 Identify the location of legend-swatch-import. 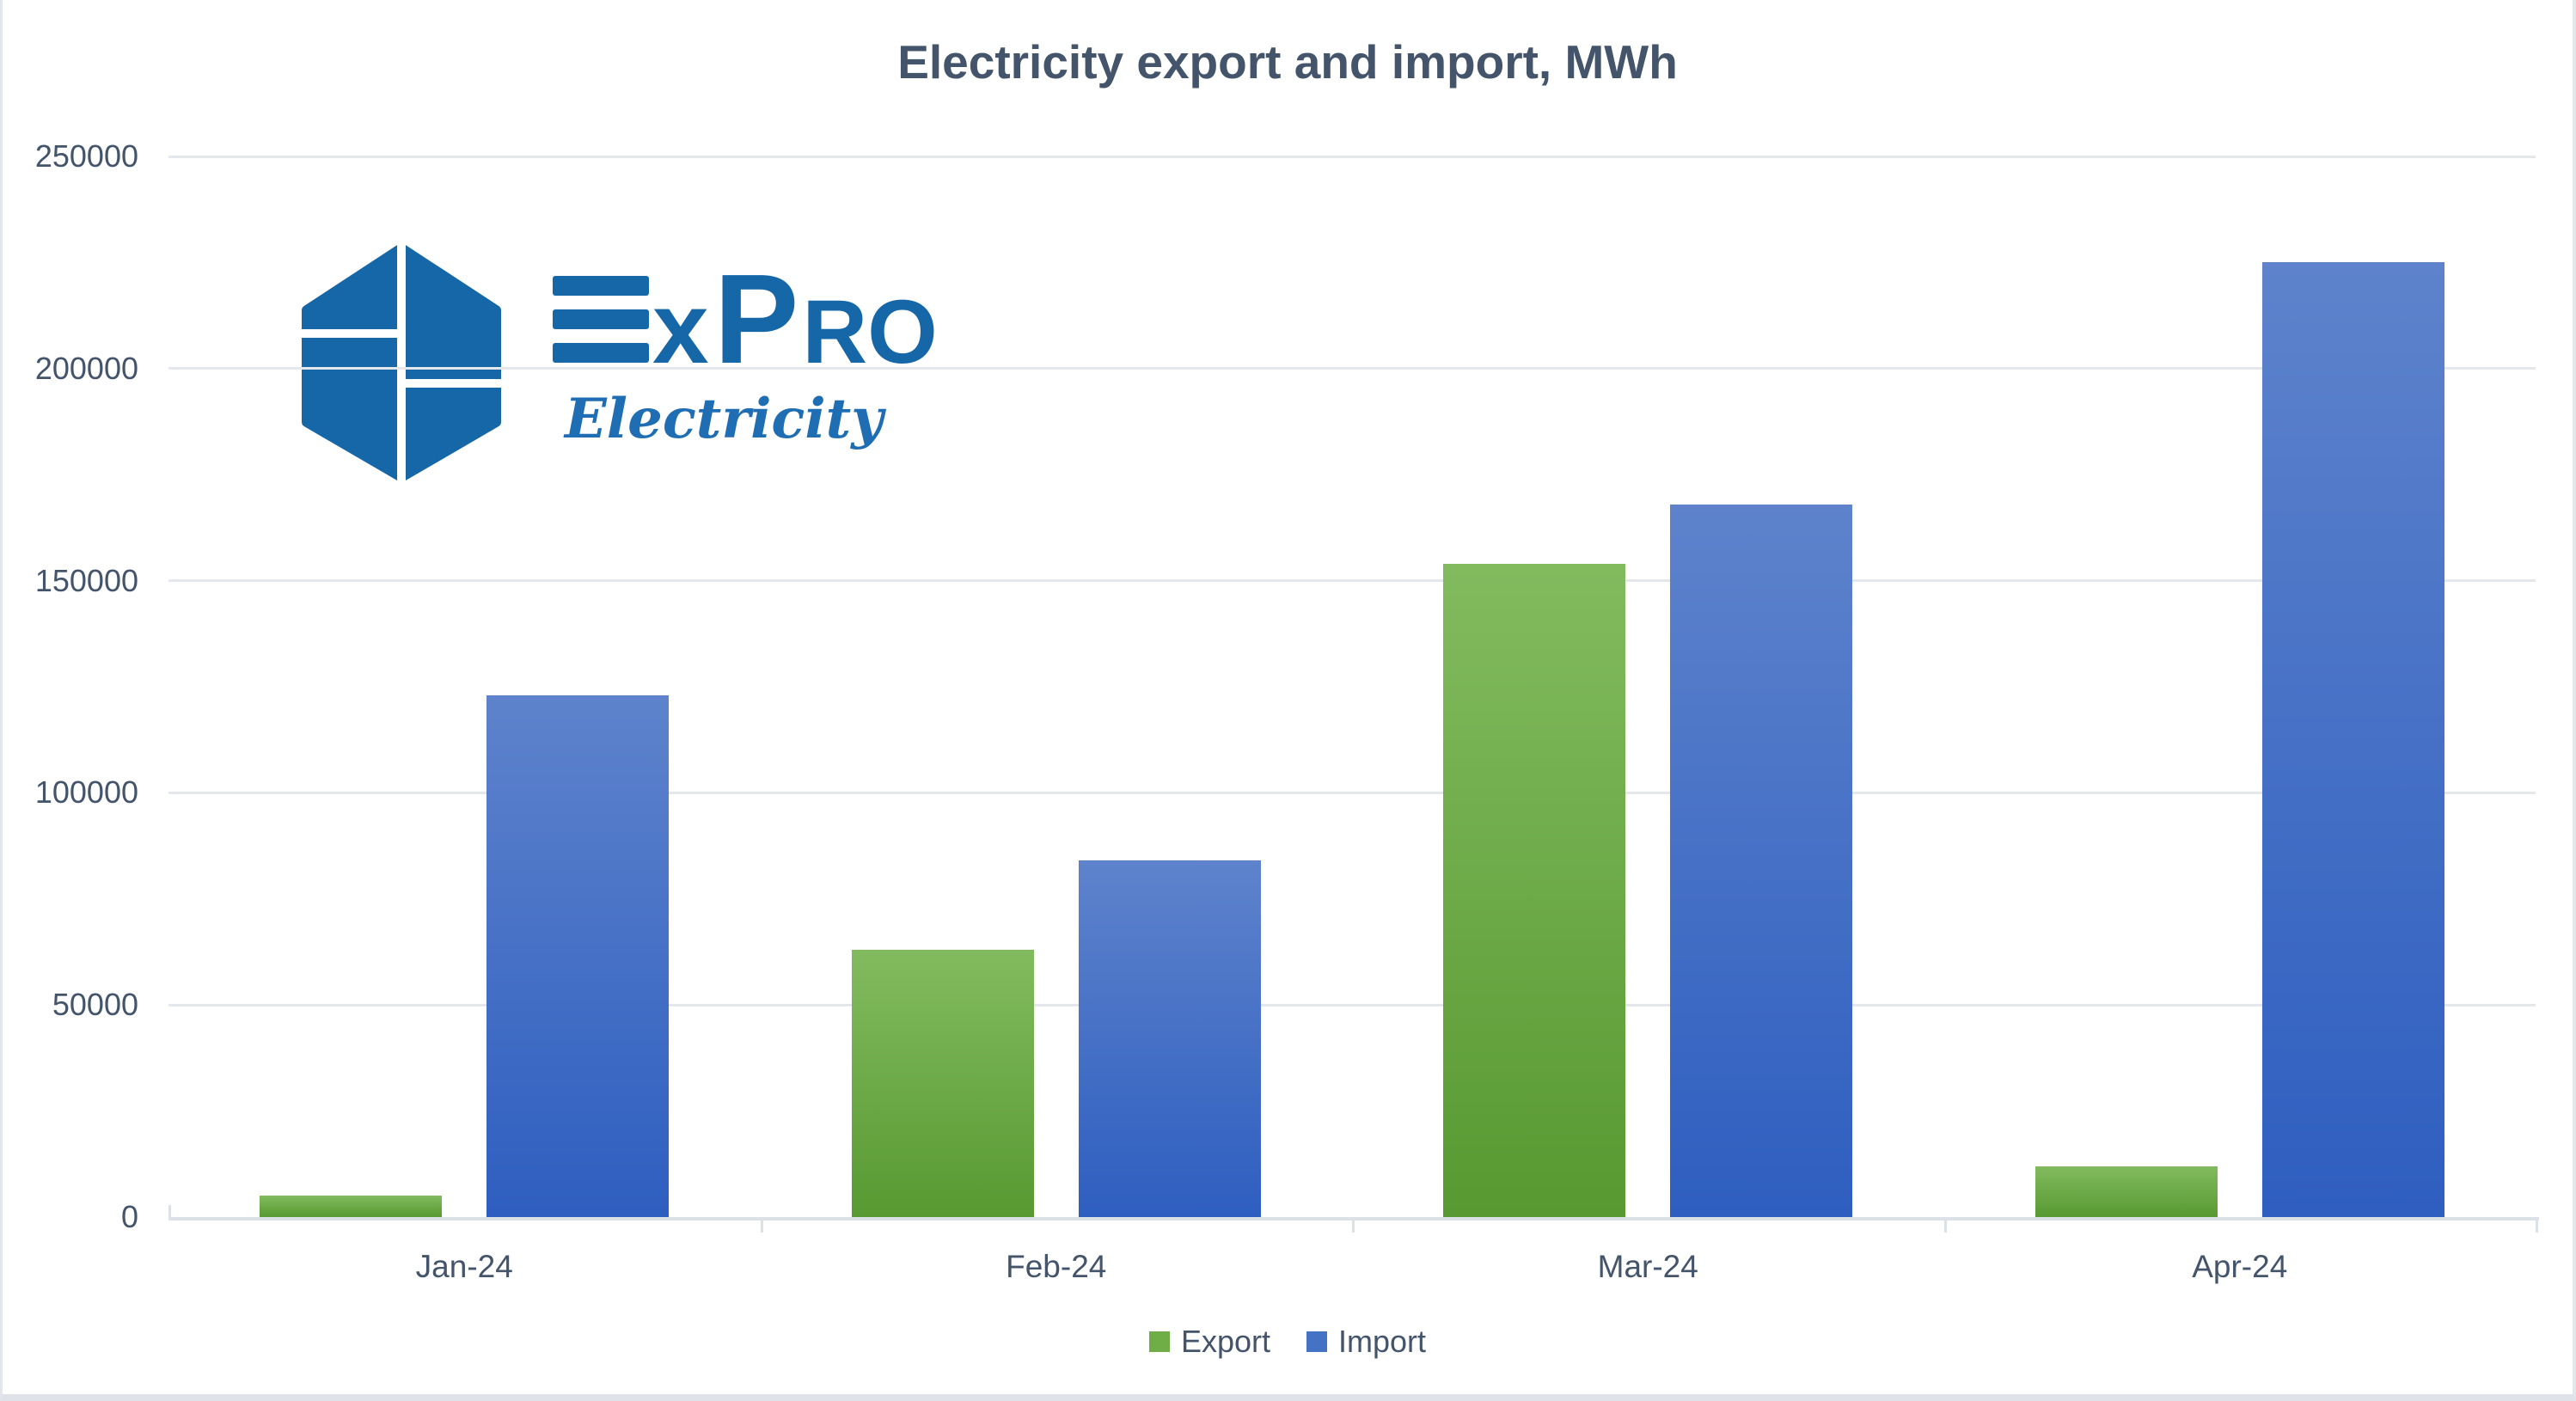
(1316, 1341).